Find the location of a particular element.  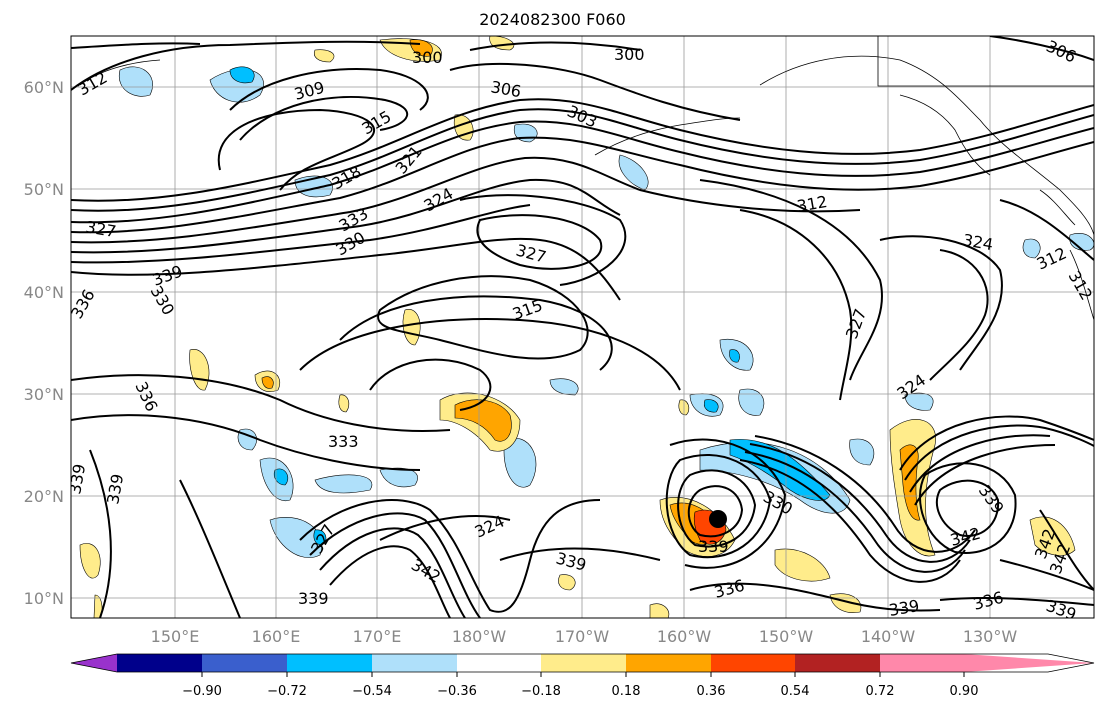

colorbar-tick: 0.90 is located at coordinates (964, 691).